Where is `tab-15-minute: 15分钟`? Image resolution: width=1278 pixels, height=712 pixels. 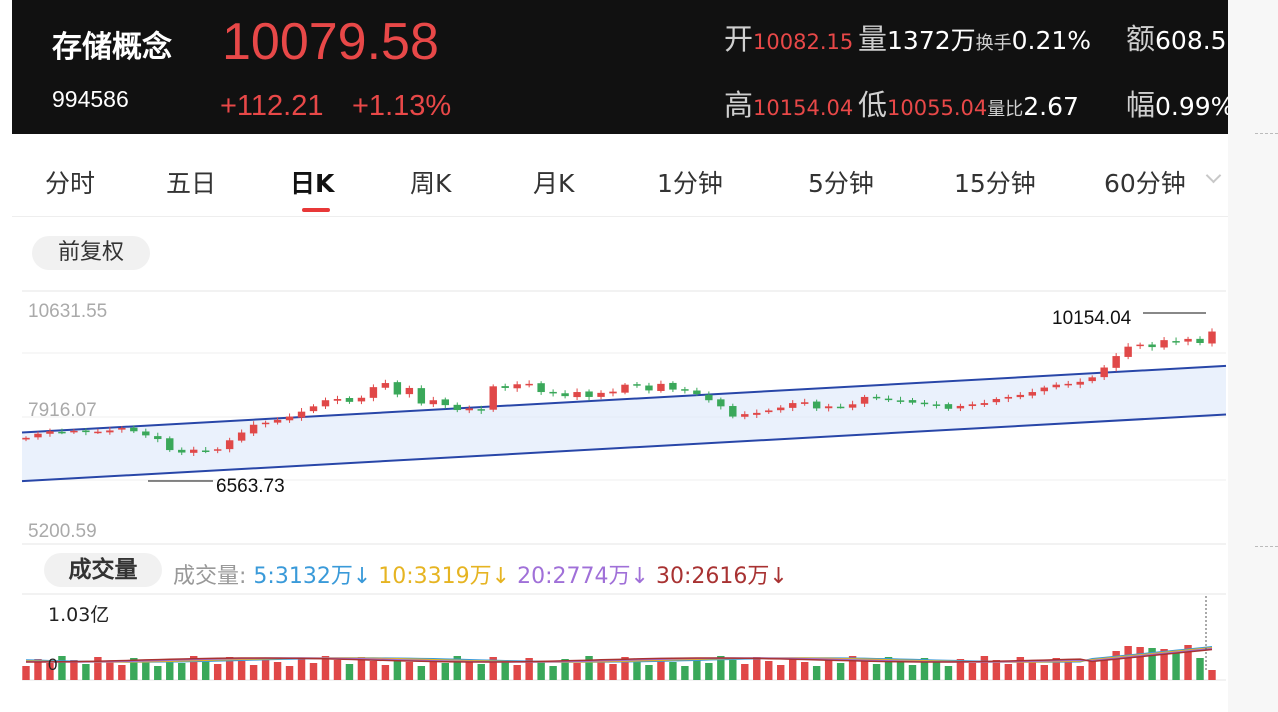 tab-15-minute: 15分钟 is located at coordinates (995, 183).